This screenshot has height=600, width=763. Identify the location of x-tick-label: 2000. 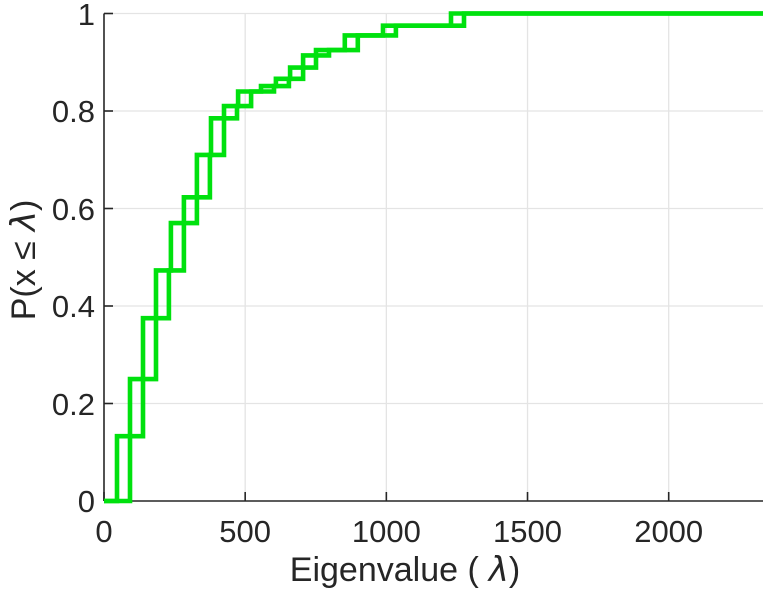
(669, 531).